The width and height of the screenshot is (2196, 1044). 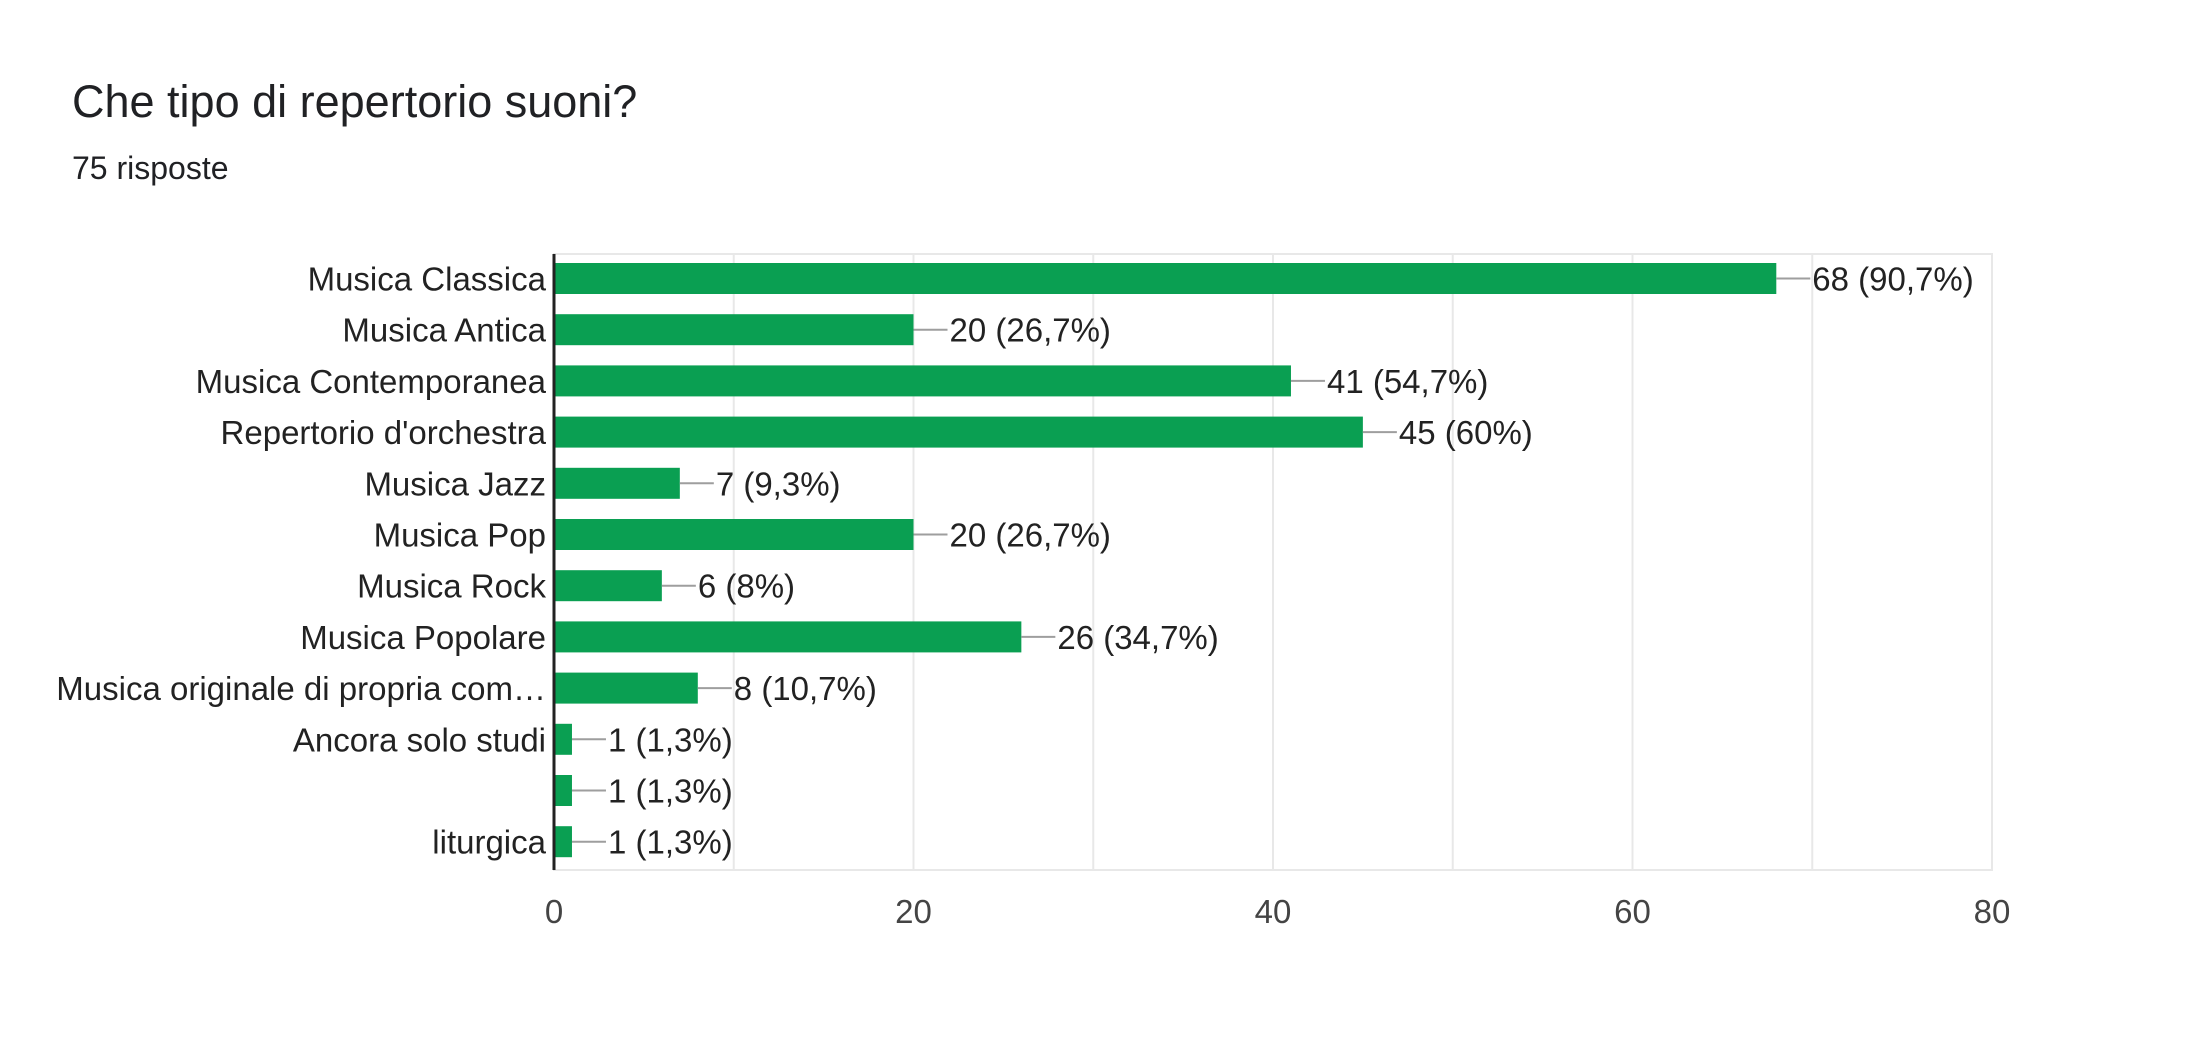 I want to click on category-label: Repertorio d'orchestra, so click(x=384, y=432).